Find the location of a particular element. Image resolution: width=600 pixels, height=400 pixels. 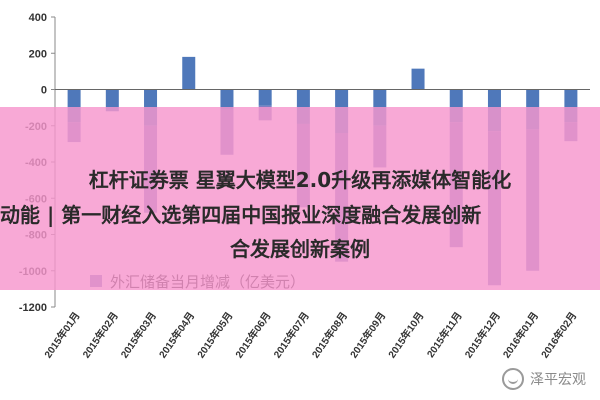

watermark-text: 泽平宏观 is located at coordinates (558, 380).